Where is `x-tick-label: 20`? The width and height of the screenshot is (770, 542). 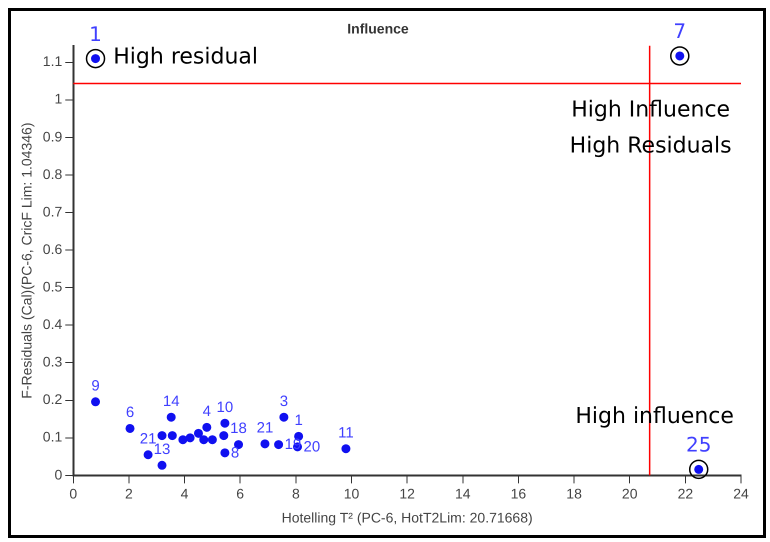
x-tick-label: 20 is located at coordinates (630, 494).